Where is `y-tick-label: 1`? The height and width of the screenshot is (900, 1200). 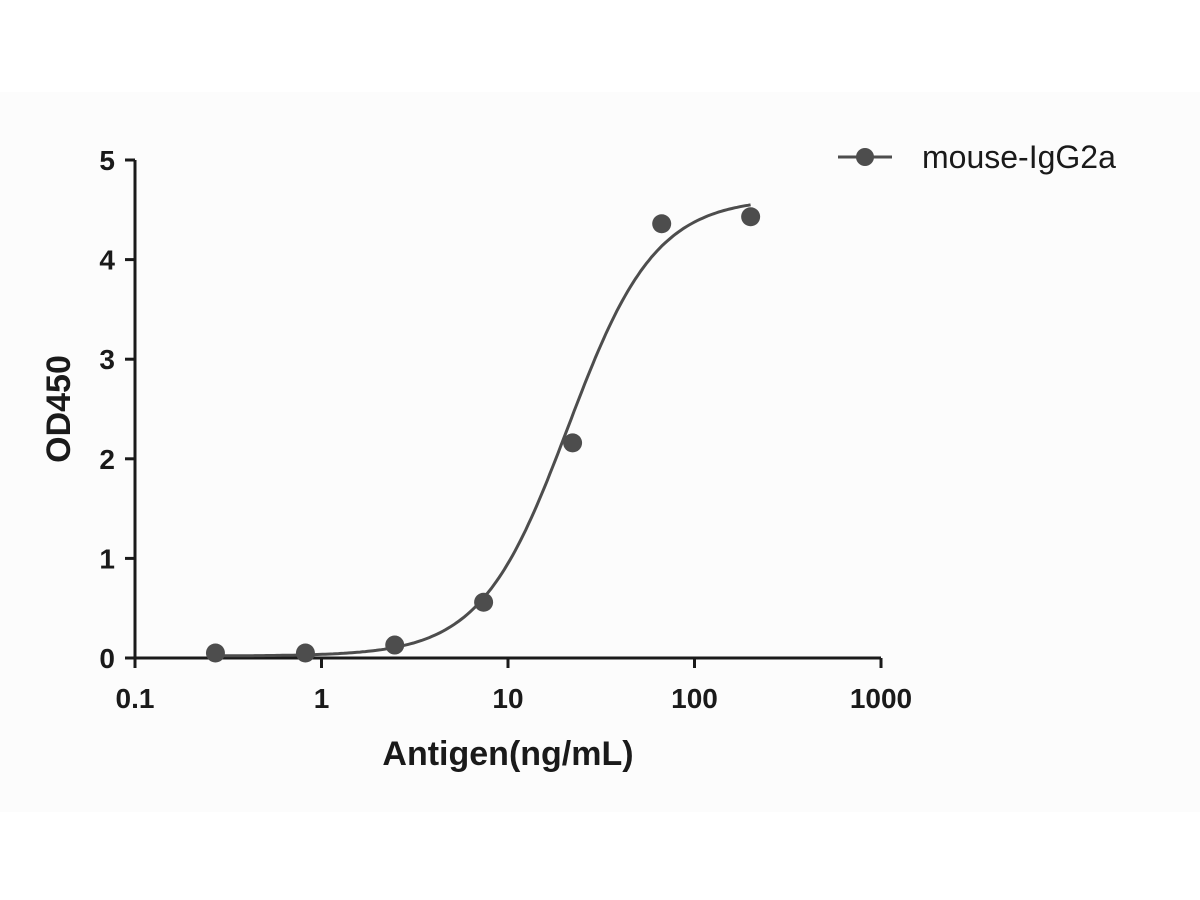
y-tick-label: 1 is located at coordinates (107, 558).